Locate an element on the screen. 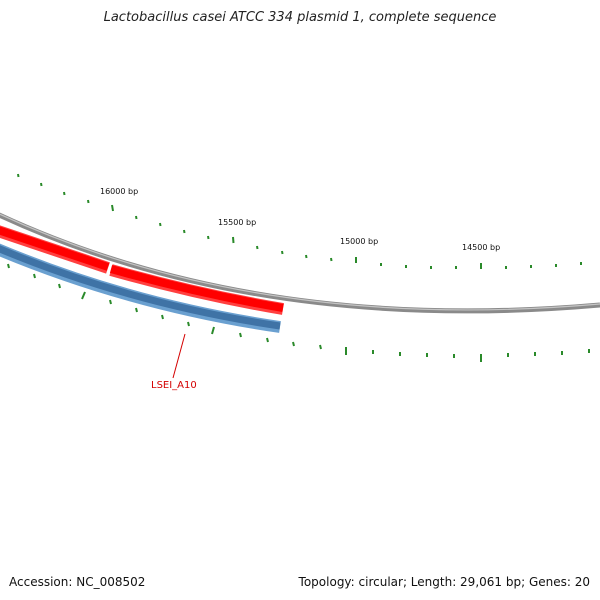 This screenshot has height=600, width=600. gene-label: LSEI_A10 is located at coordinates (174, 385).